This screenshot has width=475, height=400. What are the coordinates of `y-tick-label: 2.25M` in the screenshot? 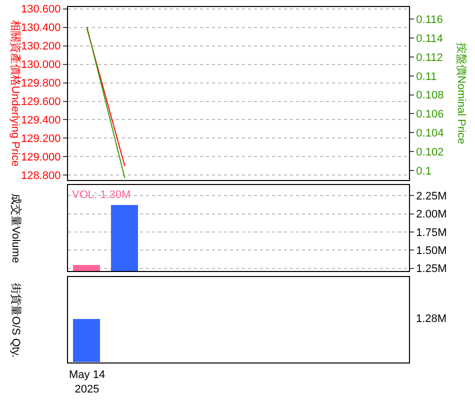 It's located at (431, 196).